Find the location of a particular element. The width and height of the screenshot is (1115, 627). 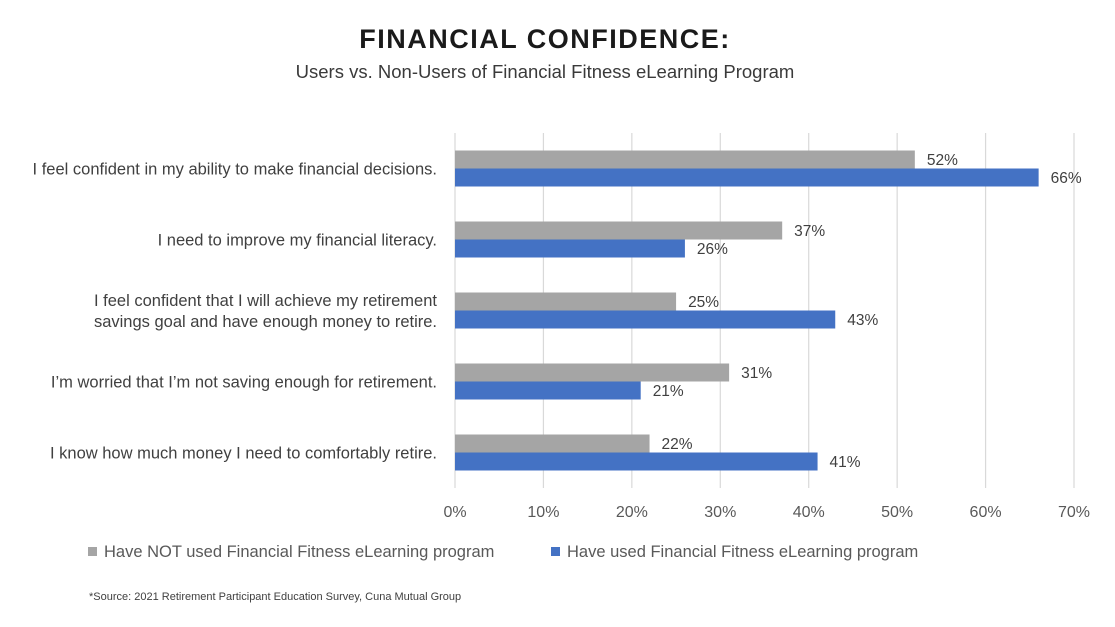

x-tick-label: 40% is located at coordinates (809, 512).